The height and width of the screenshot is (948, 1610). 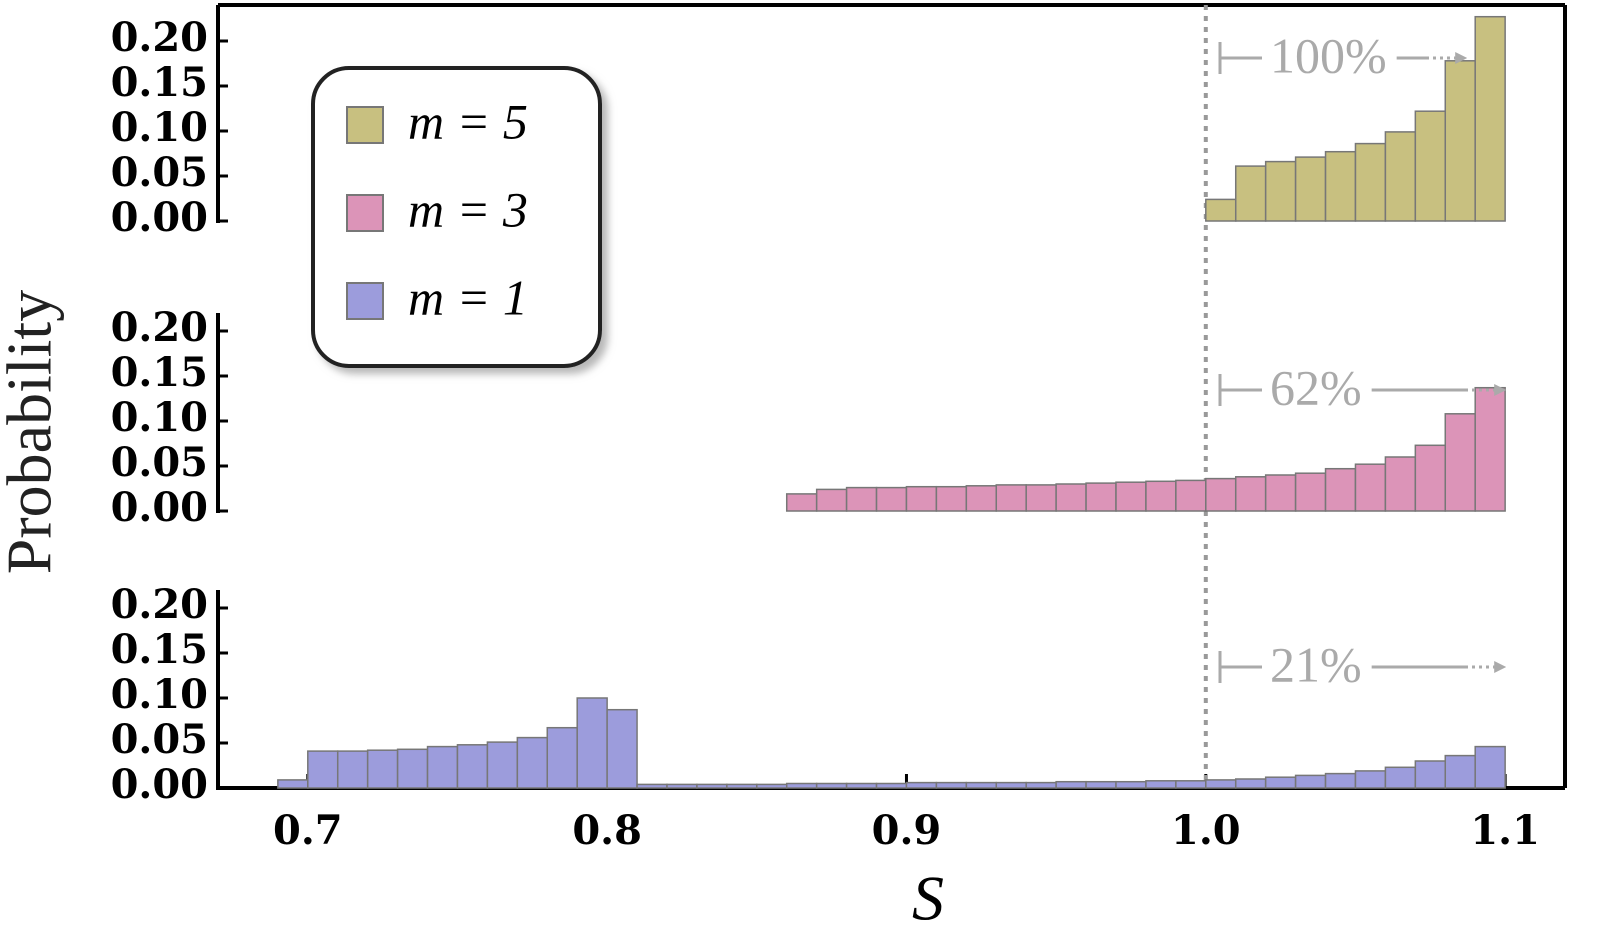 I want to click on x-tick-label: 1.1, so click(x=1505, y=830).